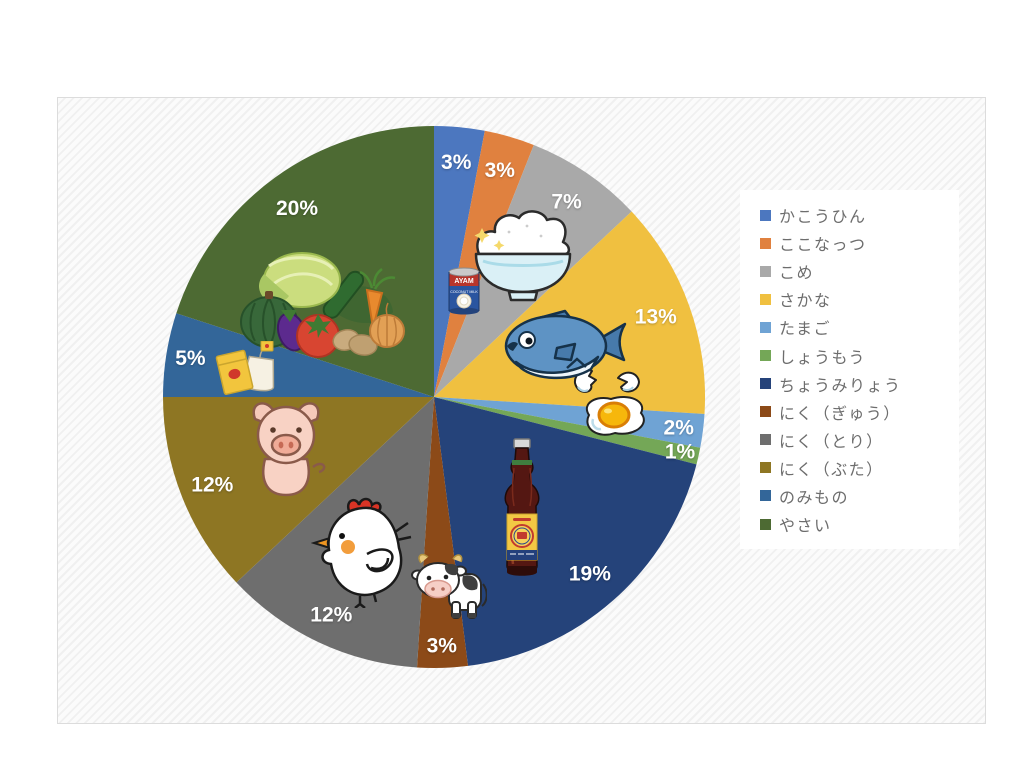  Describe the element at coordinates (680, 452) in the screenshot. I see `pie-slice-label-shoumou: 1%` at that location.